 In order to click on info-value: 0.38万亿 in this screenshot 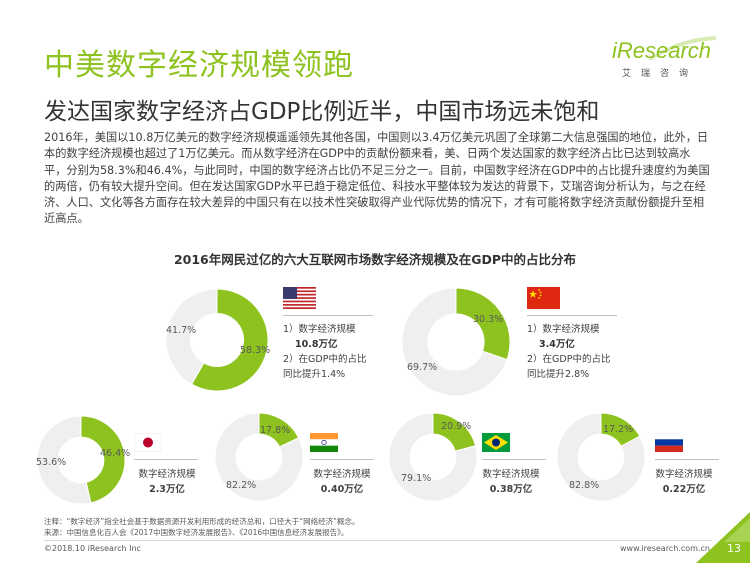, I will do `click(511, 489)`.